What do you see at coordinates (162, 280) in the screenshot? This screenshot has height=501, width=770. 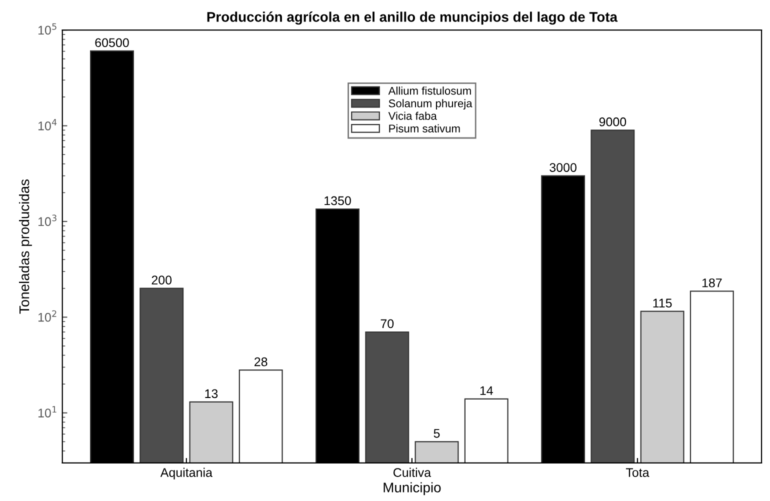 I see `data-label: 200` at bounding box center [162, 280].